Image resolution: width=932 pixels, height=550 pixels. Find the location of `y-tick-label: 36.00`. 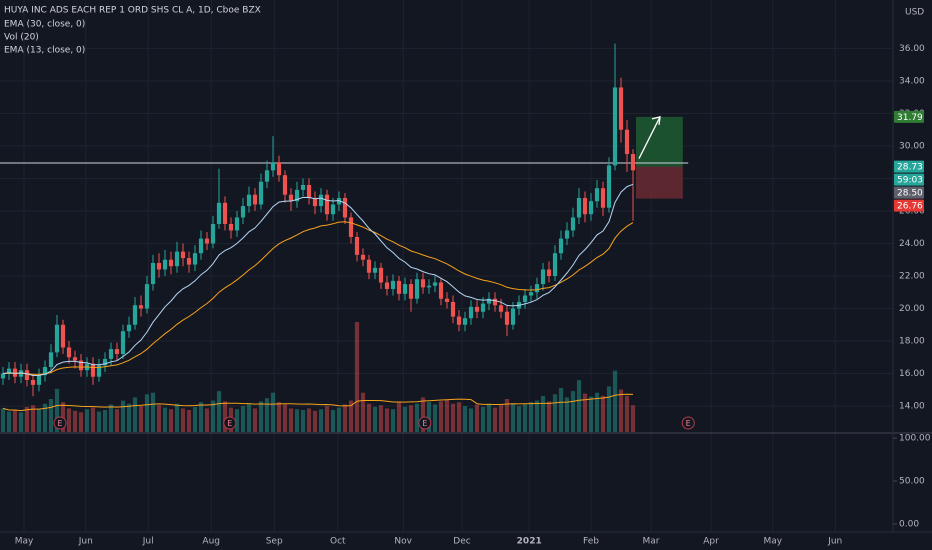

y-tick-label: 36.00 is located at coordinates (912, 49).